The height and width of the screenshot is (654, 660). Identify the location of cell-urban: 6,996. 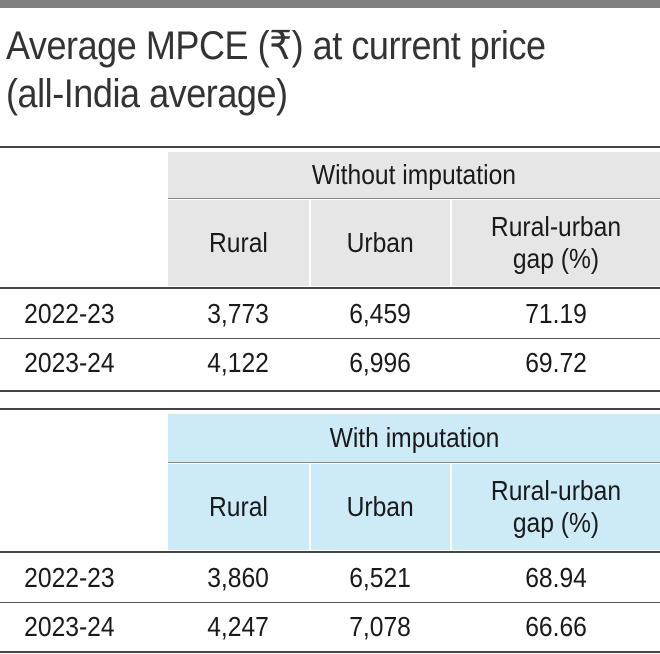
(380, 362).